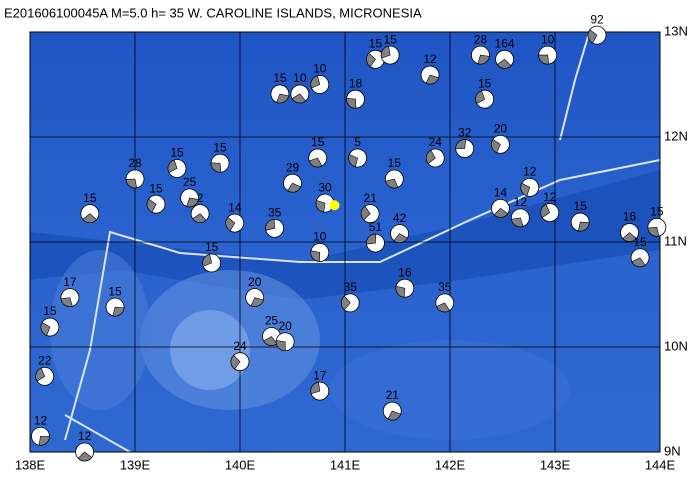 This screenshot has height=484, width=697. What do you see at coordinates (597, 19) in the screenshot?
I see `depth-label: 92` at bounding box center [597, 19].